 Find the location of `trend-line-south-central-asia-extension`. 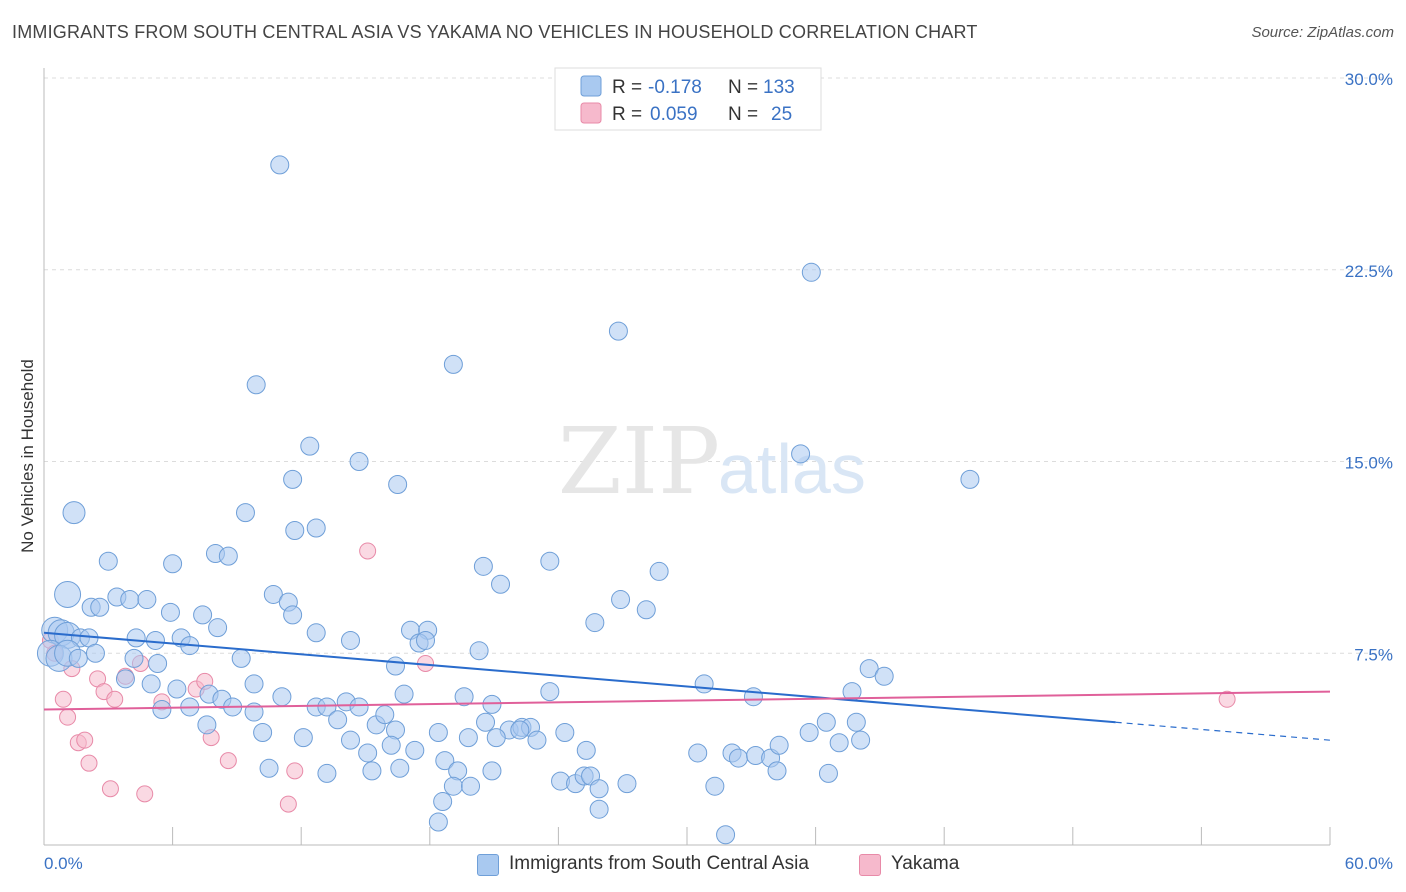

trend-line-south-central-asia-extension is located at coordinates (1223, 731).